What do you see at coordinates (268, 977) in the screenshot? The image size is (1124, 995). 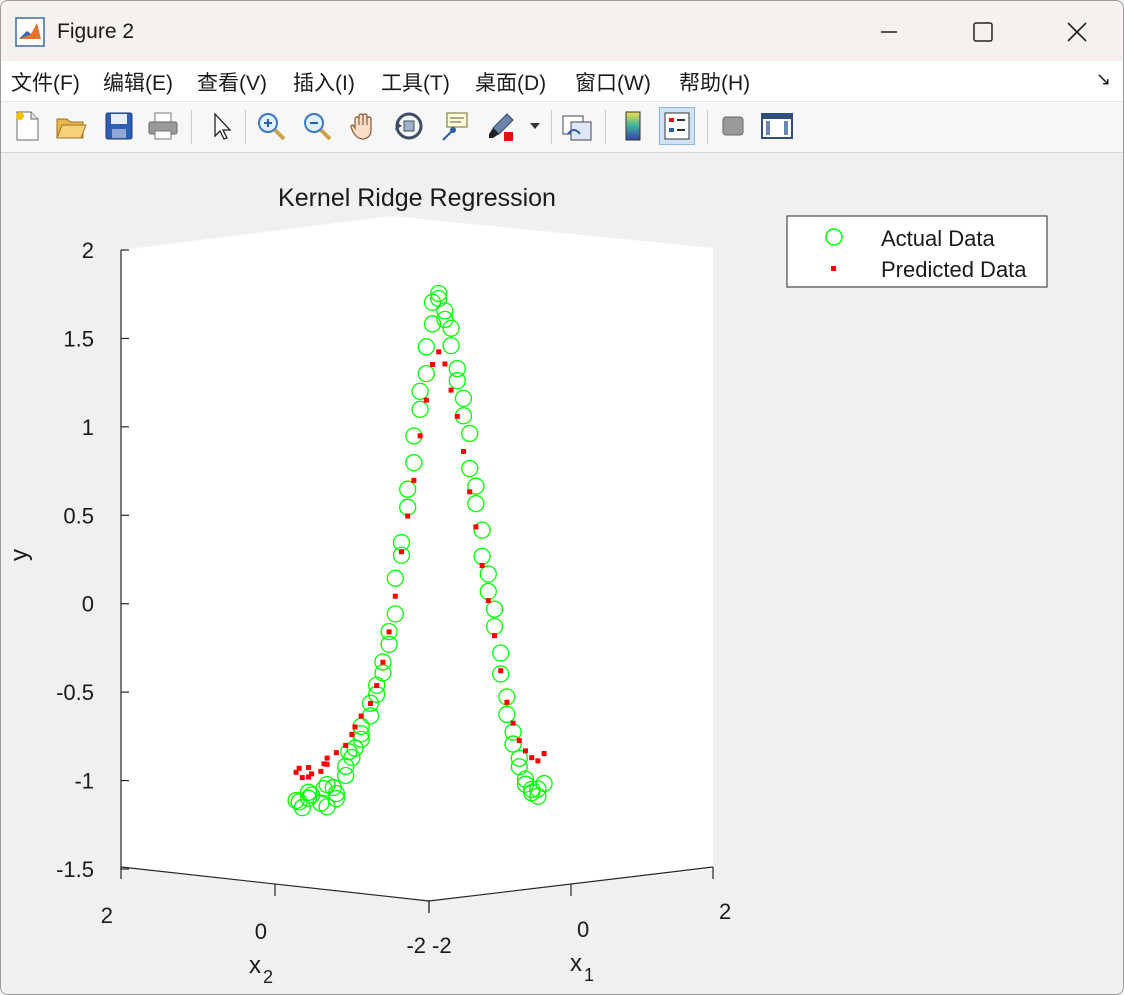 I see `x2-label-sub: 2` at bounding box center [268, 977].